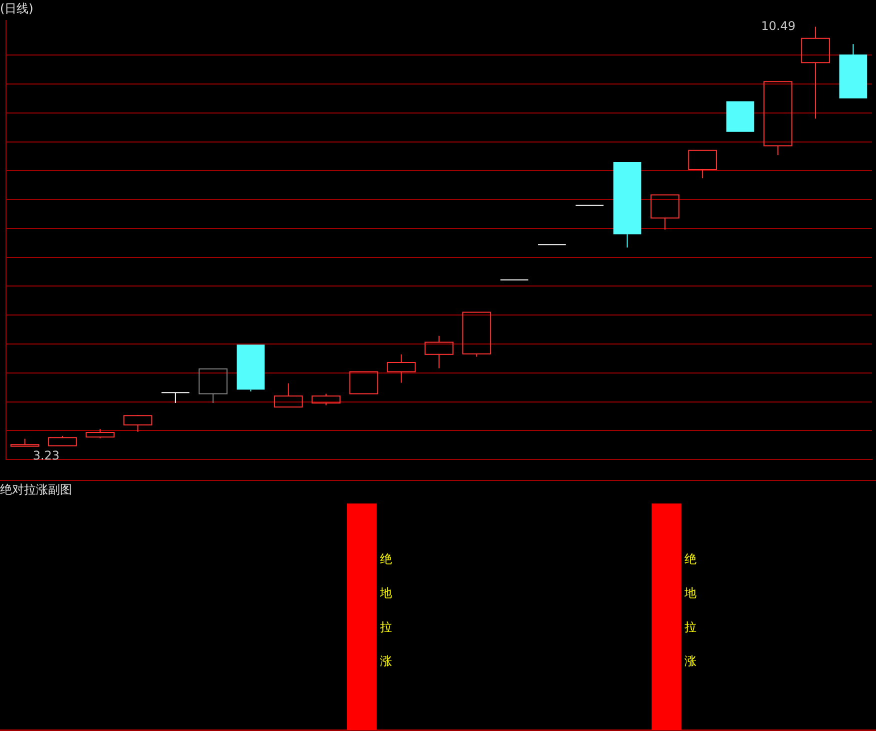 The height and width of the screenshot is (731, 876). I want to click on annotation: 3.23, so click(46, 455).